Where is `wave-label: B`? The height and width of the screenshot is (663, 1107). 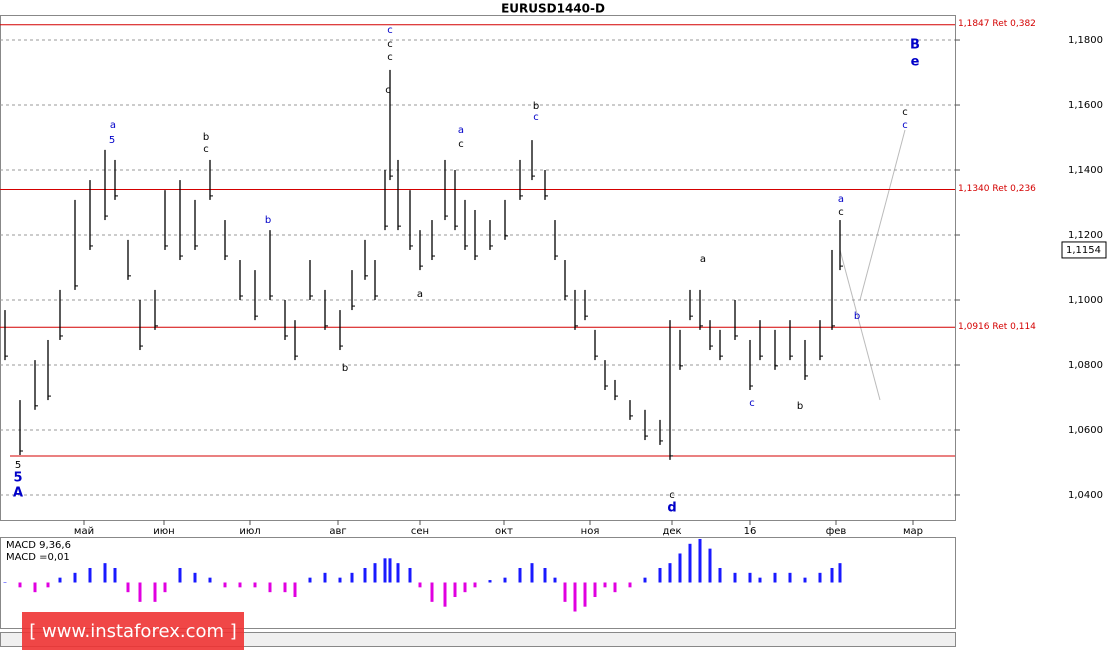 wave-label: B is located at coordinates (915, 45).